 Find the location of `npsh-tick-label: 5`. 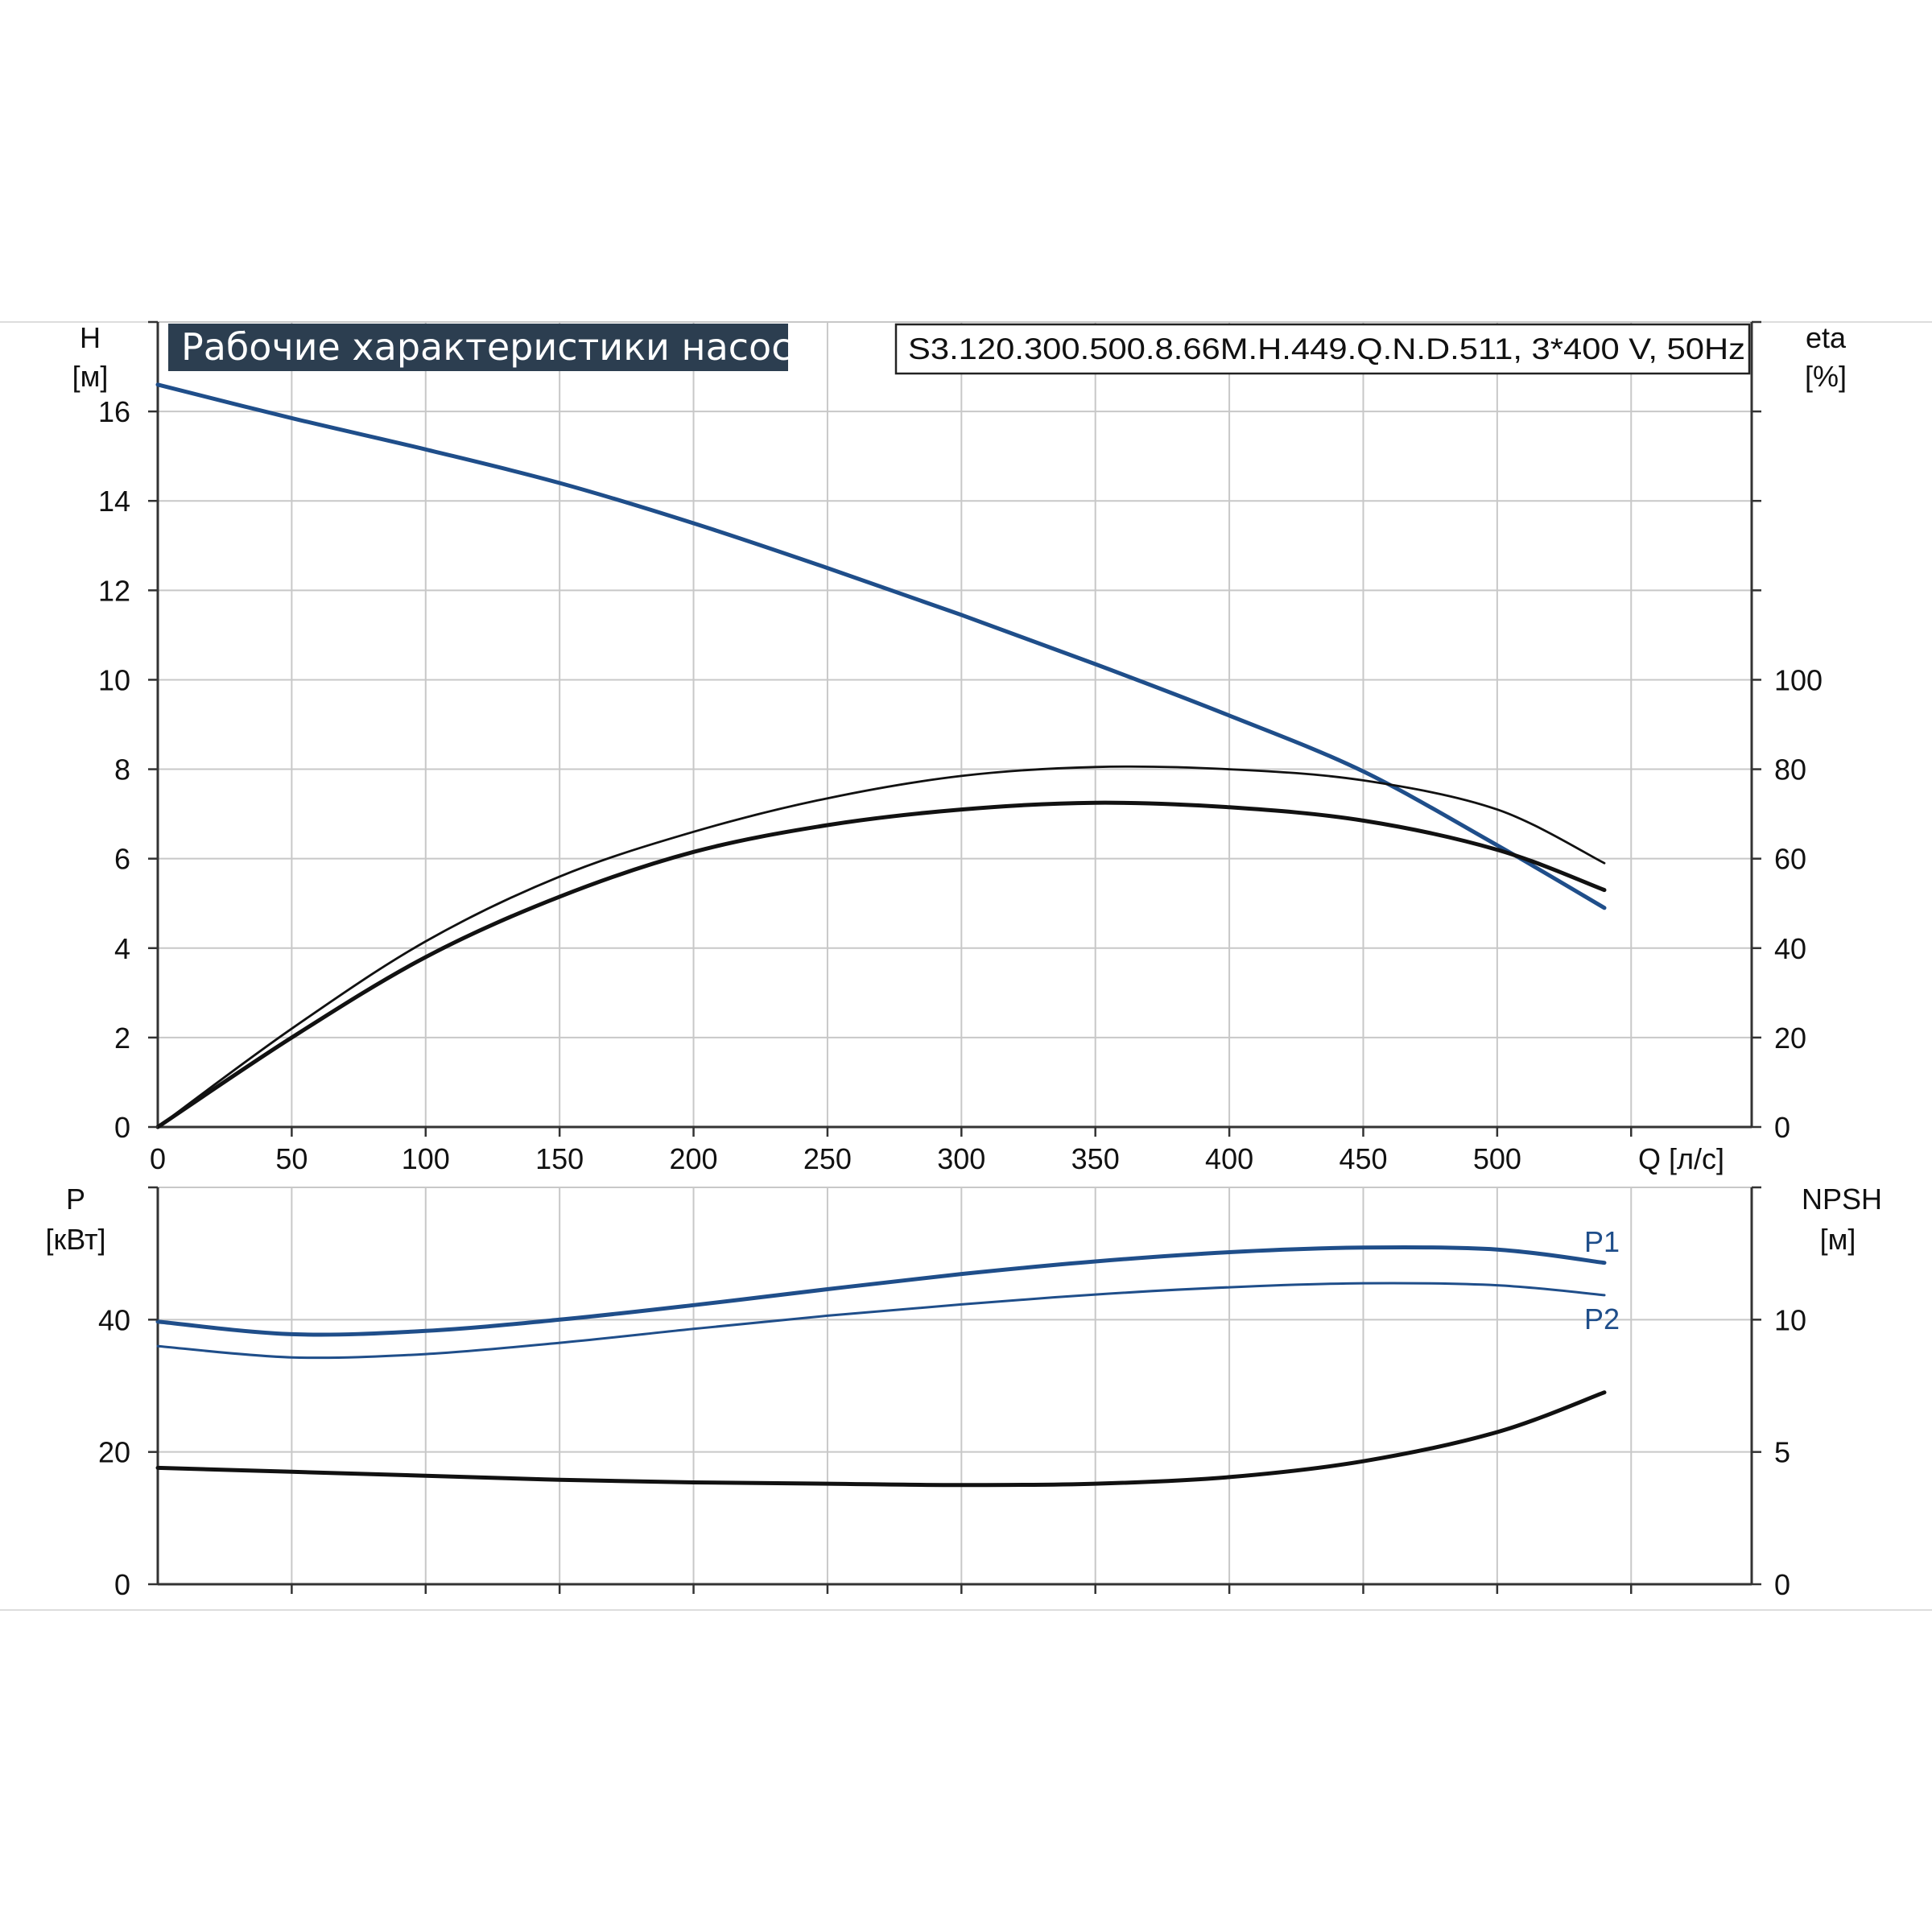

npsh-tick-label: 5 is located at coordinates (1782, 1452).